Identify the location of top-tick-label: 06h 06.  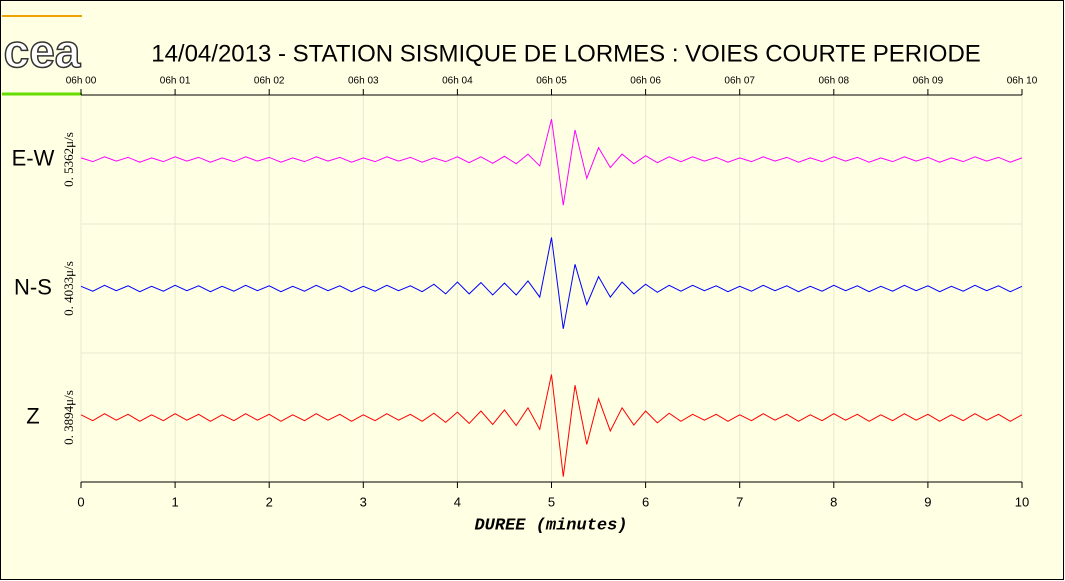
(645, 81).